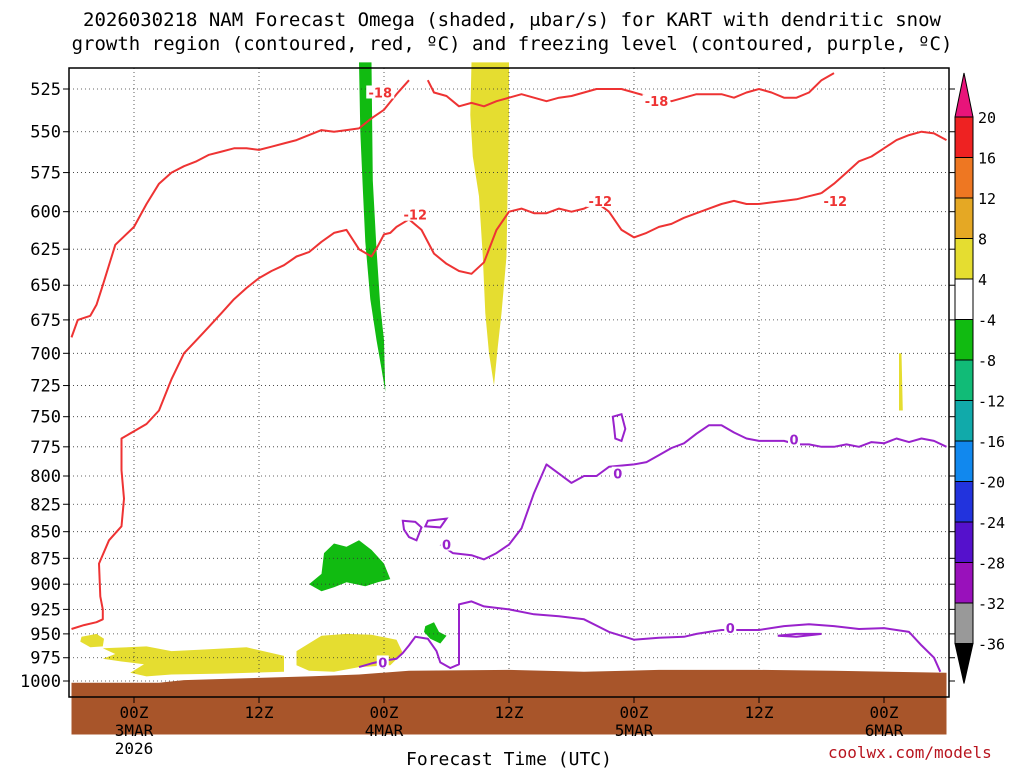 This screenshot has height=768, width=1024. Describe the element at coordinates (193, 661) in the screenshot. I see `omega-region-yellow-lower-left` at that location.